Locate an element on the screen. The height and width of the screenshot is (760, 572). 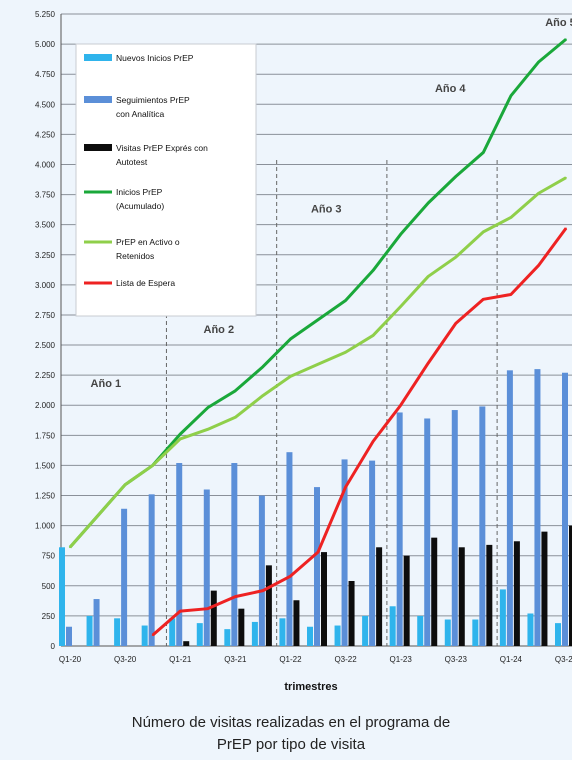
year-label: Año 3 is located at coordinates (326, 210).